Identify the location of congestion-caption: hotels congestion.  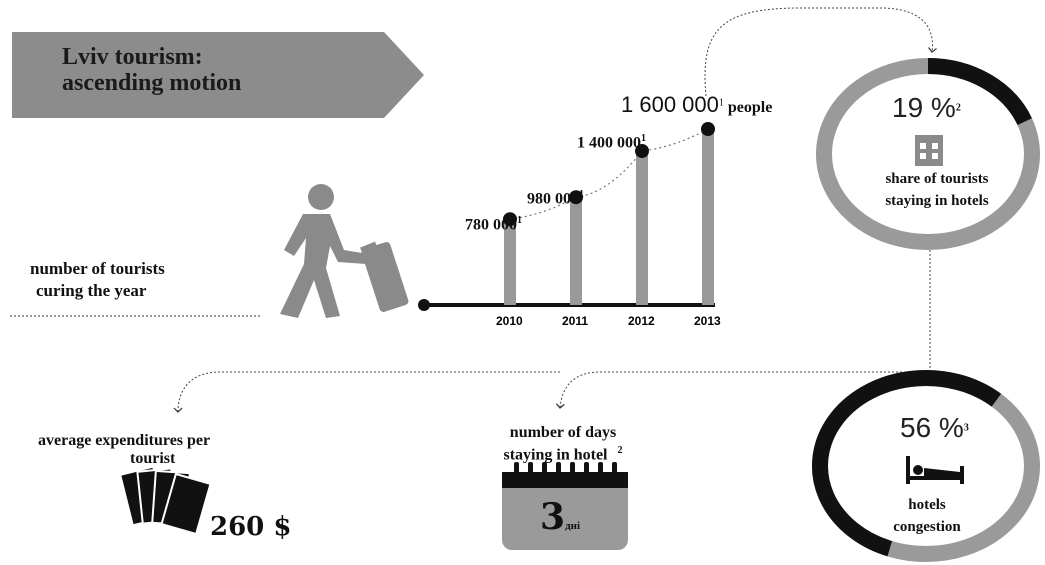
(927, 516).